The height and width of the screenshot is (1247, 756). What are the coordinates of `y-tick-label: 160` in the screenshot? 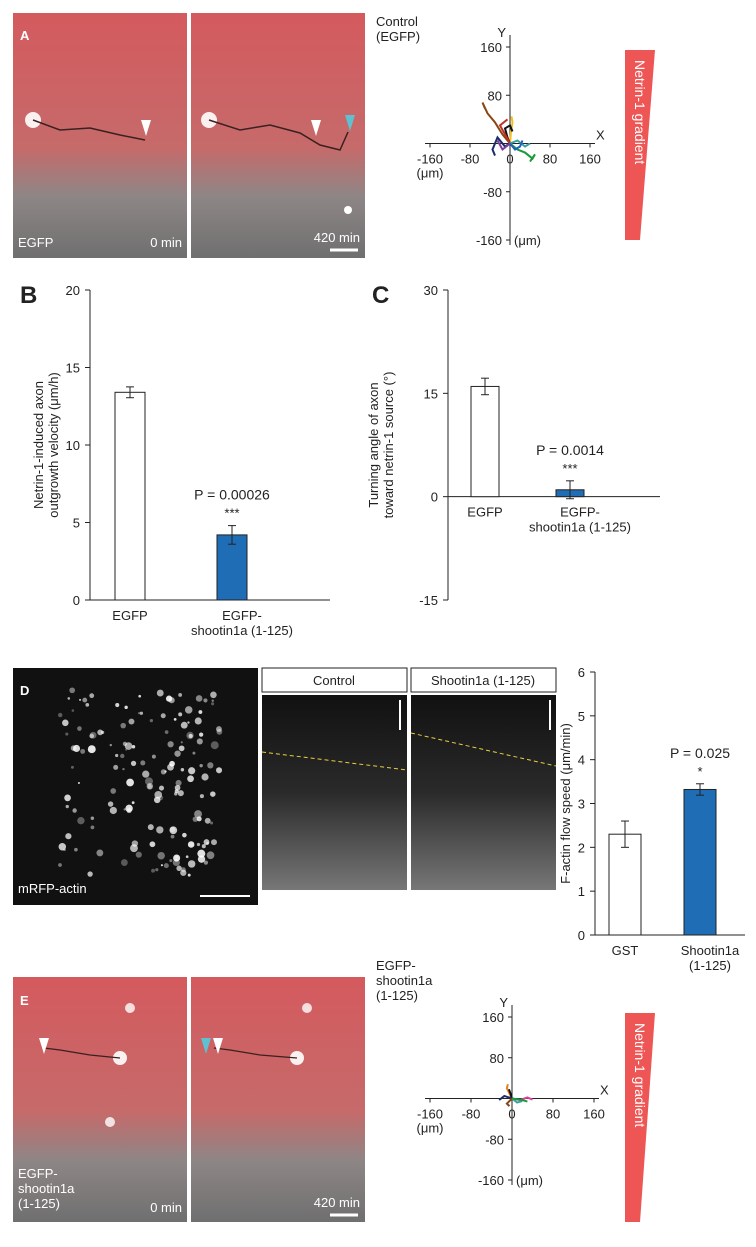 It's located at (491, 47).